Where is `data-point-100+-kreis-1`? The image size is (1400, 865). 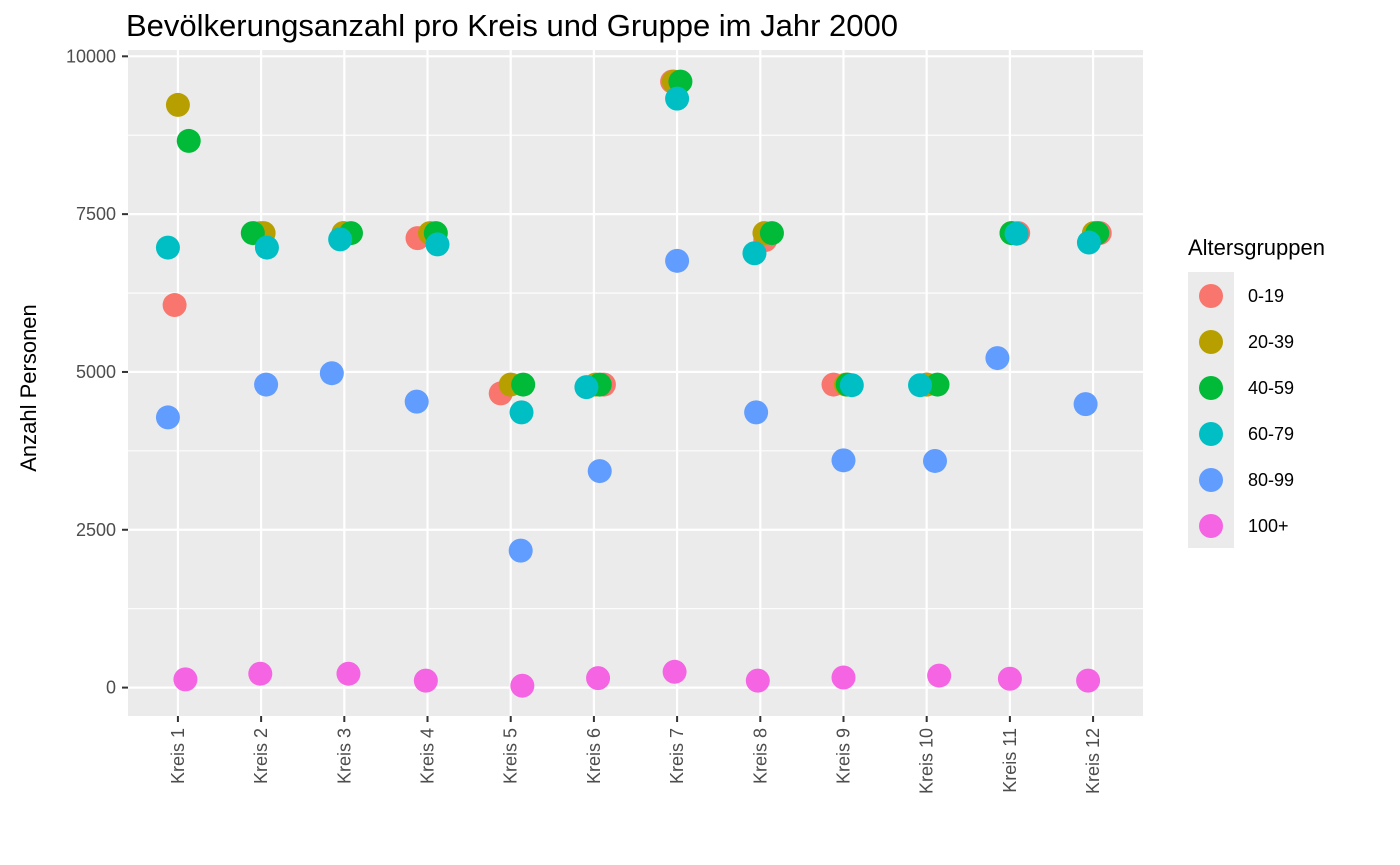
data-point-100+-kreis-1 is located at coordinates (185, 679).